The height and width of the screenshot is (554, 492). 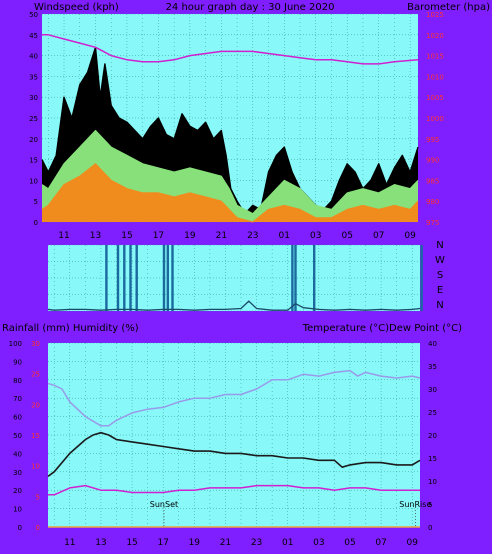 What do you see at coordinates (287, 543) in the screenshot?
I see `humidity-x-tick: 01` at bounding box center [287, 543].